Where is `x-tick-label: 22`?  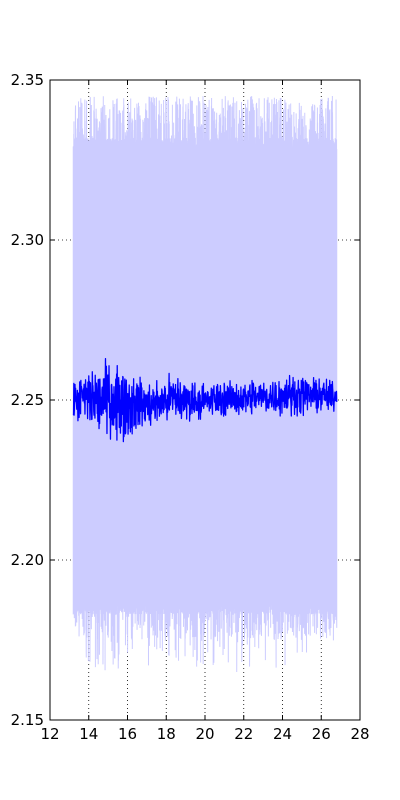 x-tick-label: 22 is located at coordinates (243, 734).